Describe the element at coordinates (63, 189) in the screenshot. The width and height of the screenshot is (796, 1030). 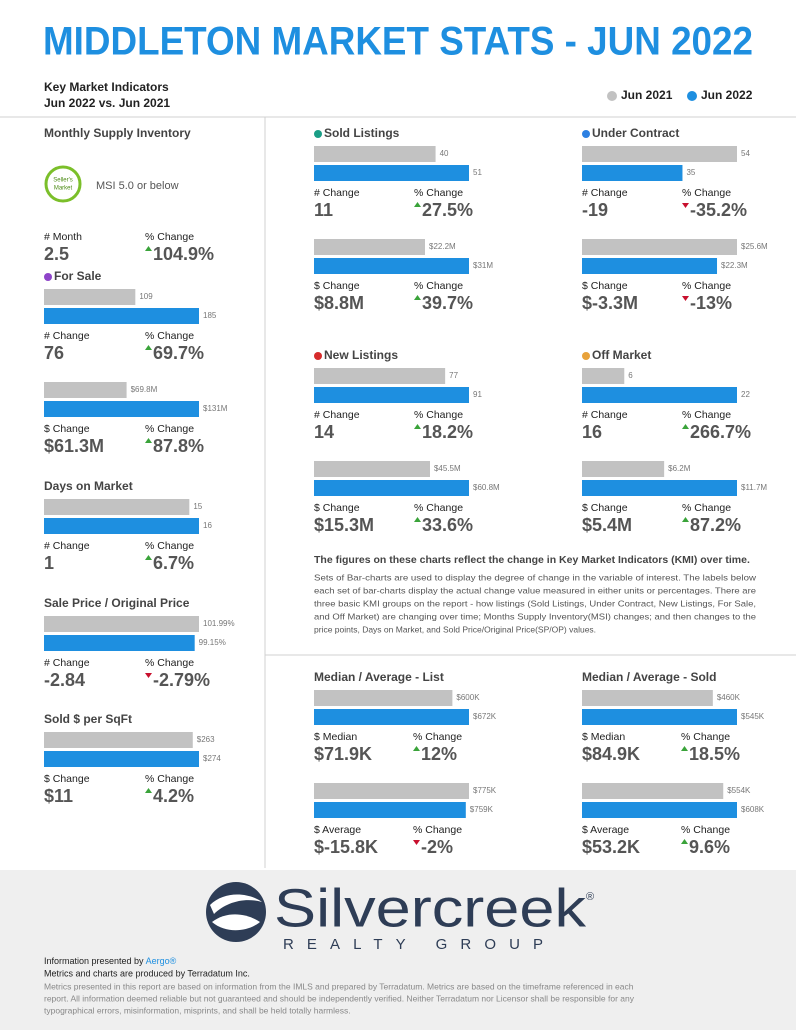
I see `badge-text: Market` at that location.